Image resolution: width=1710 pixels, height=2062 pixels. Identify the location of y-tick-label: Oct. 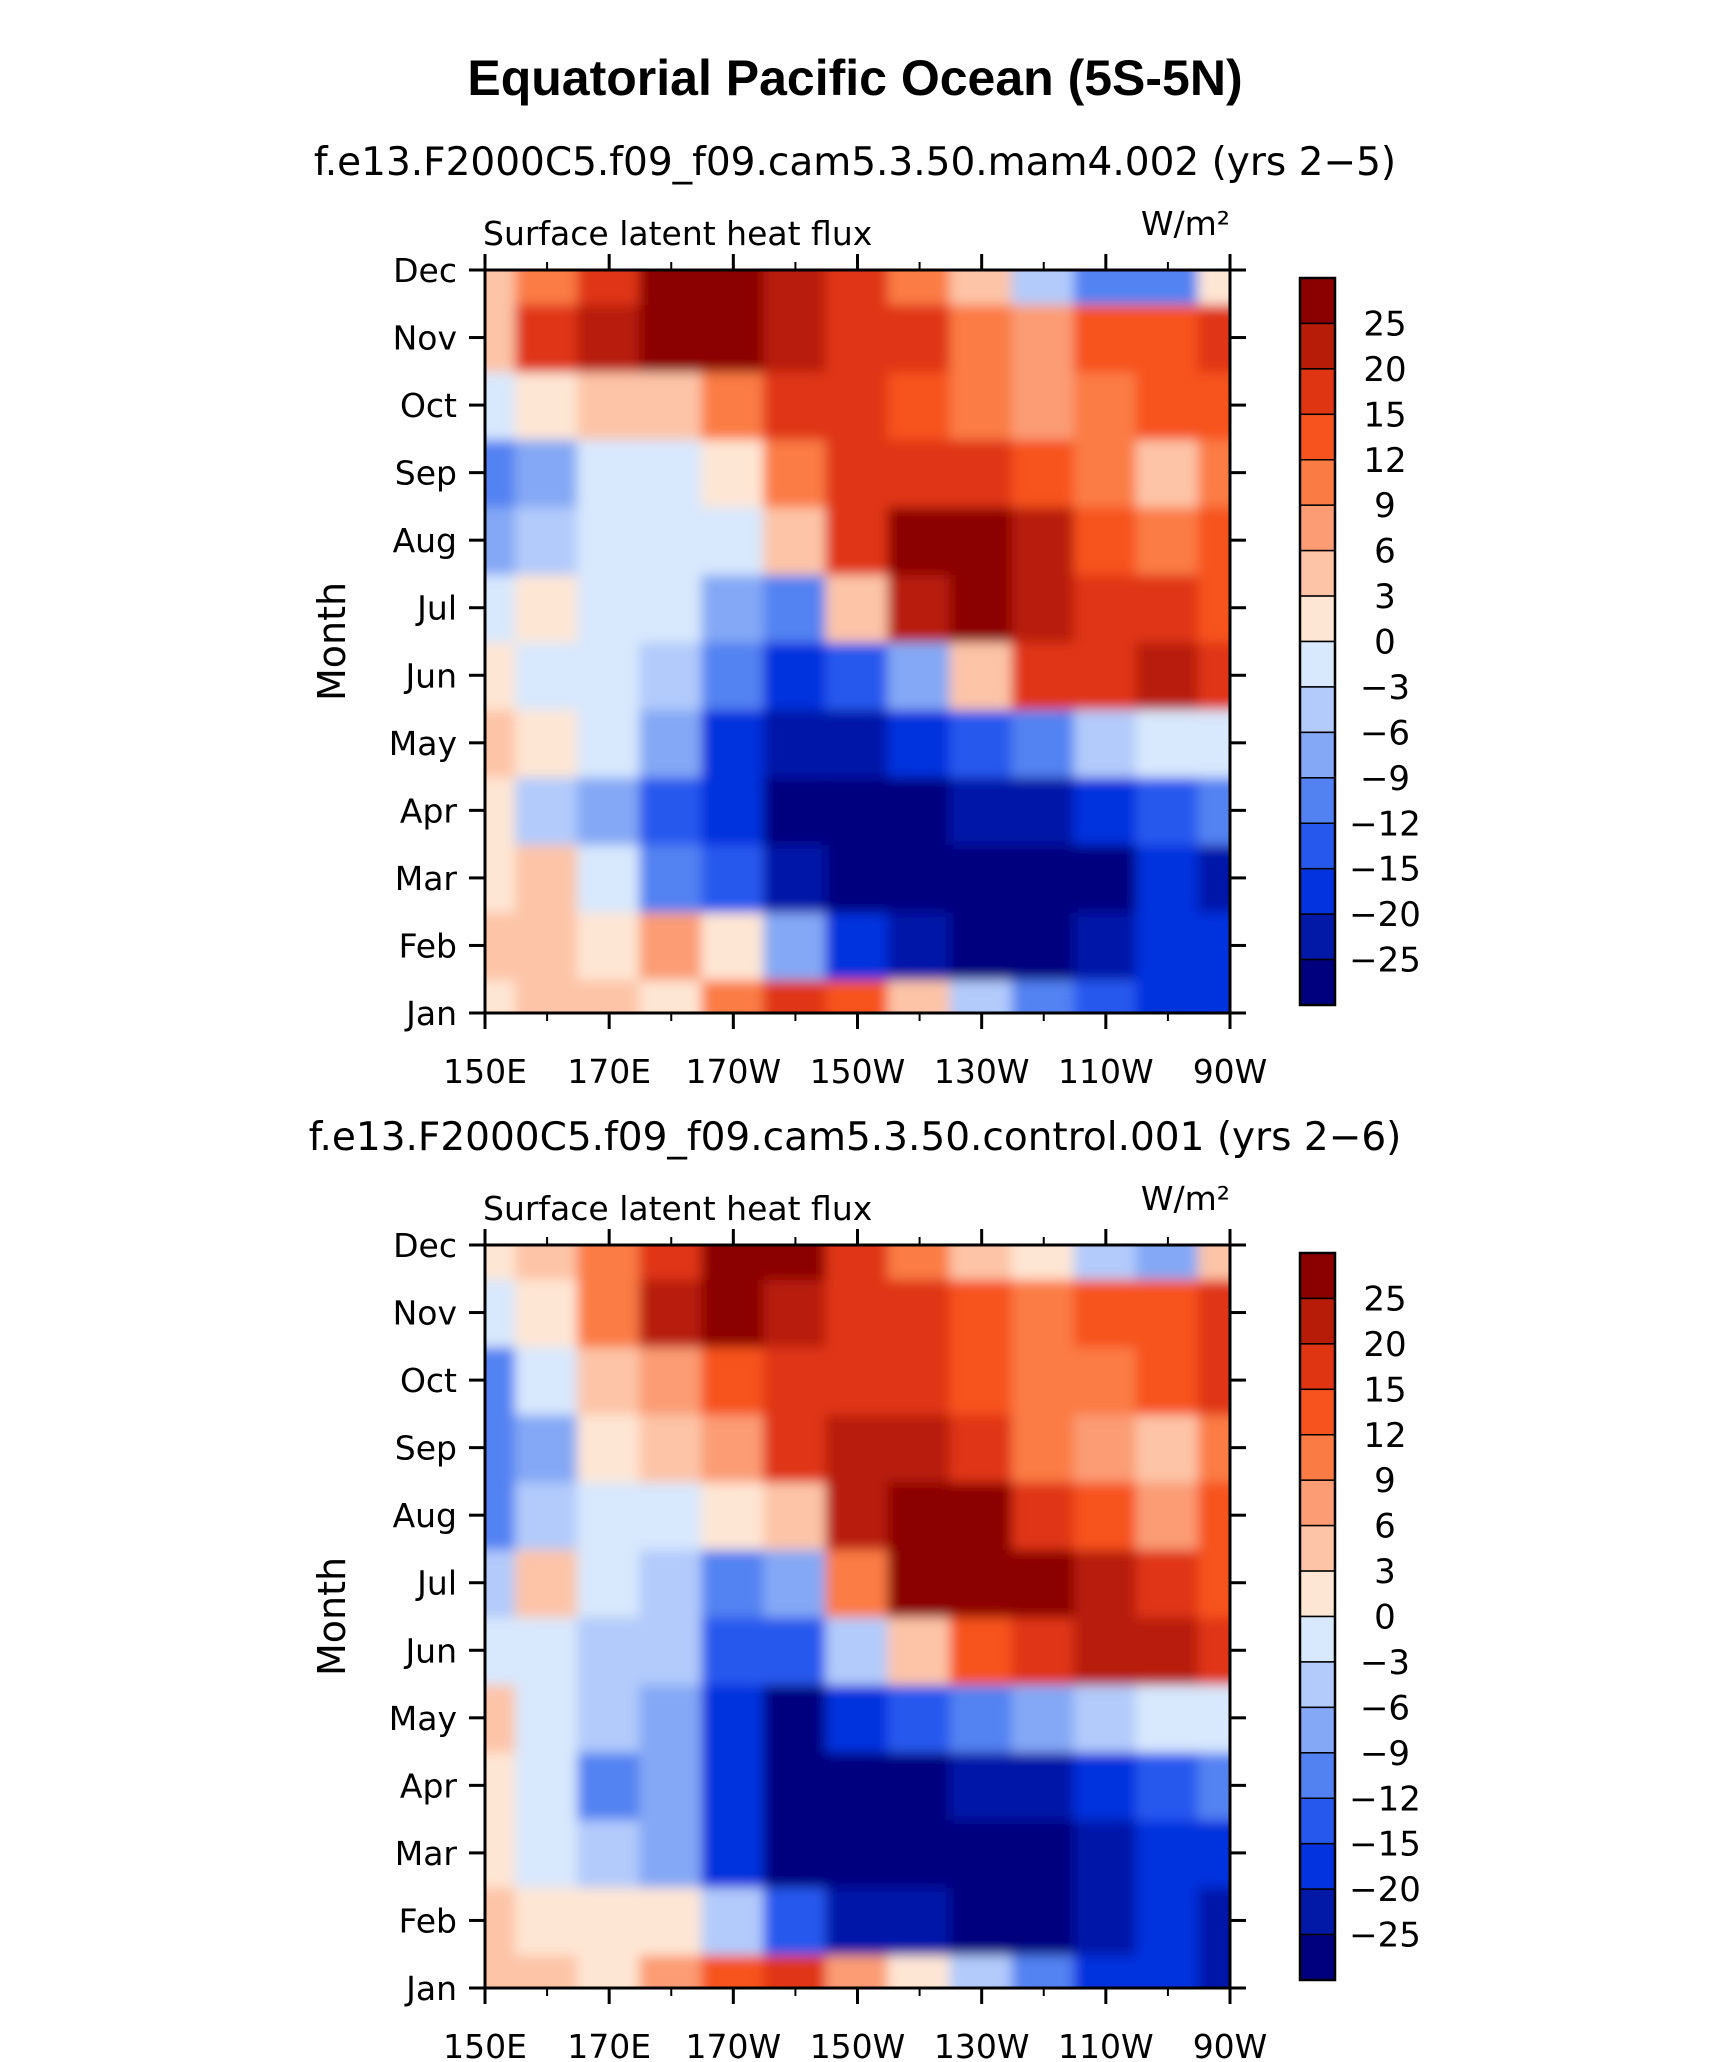
(428, 1380).